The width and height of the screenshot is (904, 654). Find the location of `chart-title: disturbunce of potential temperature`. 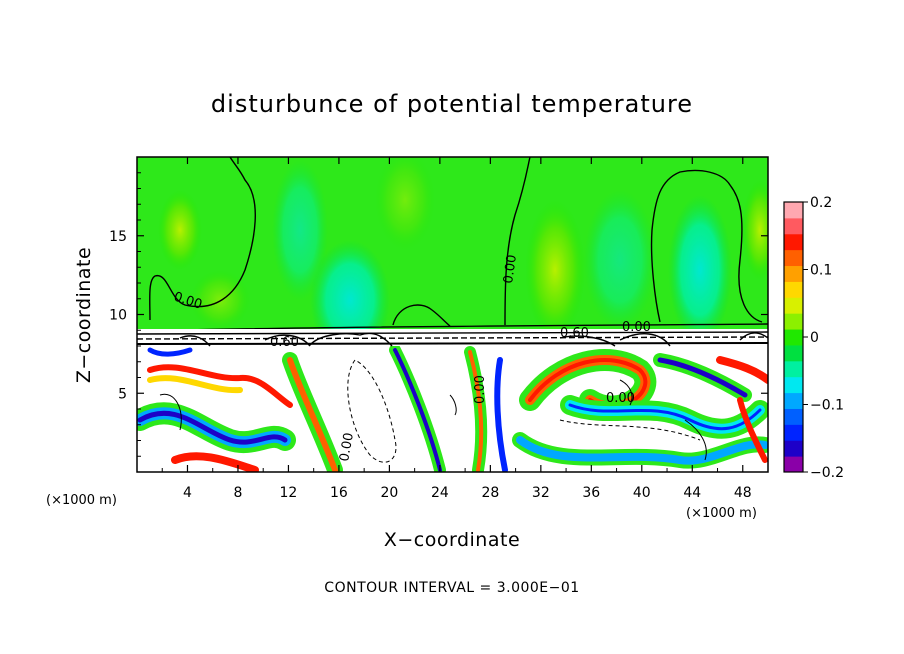

chart-title: disturbunce of potential temperature is located at coordinates (452, 104).